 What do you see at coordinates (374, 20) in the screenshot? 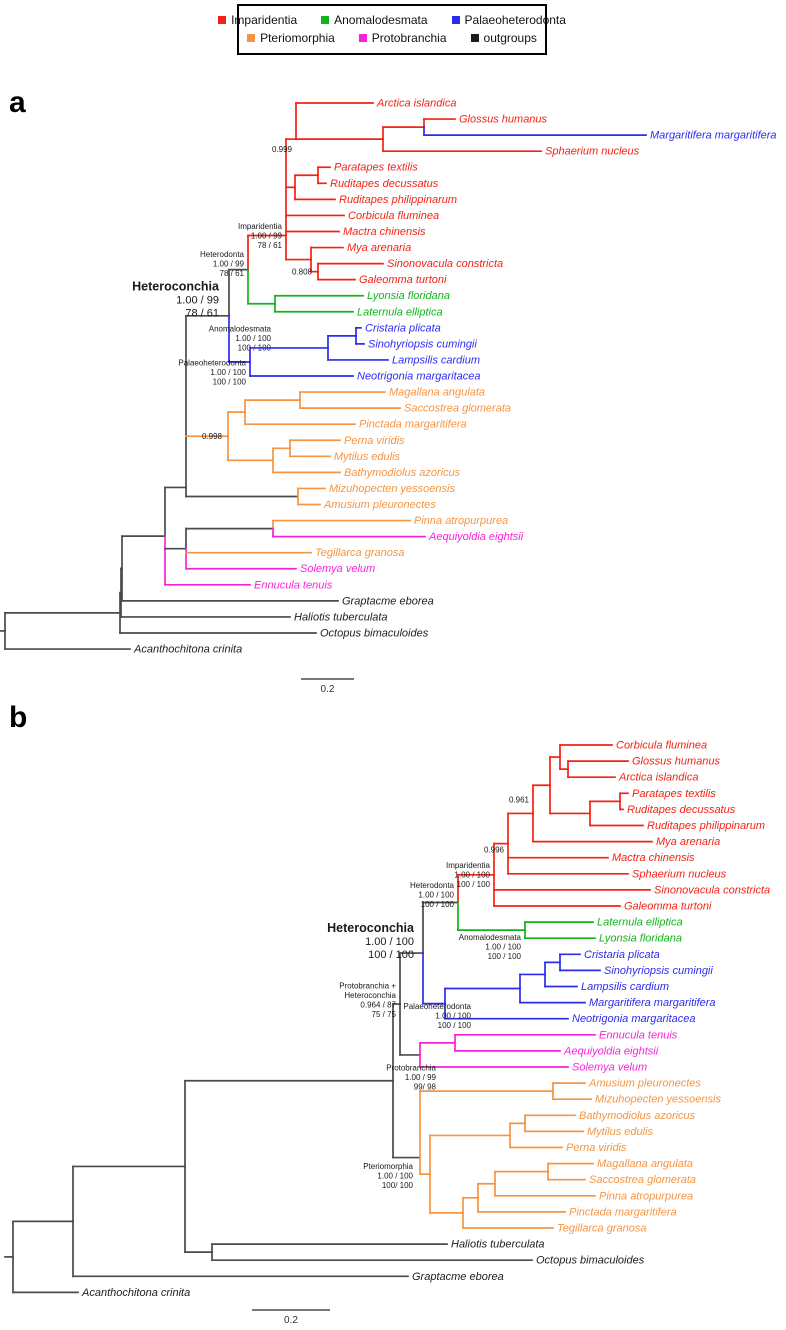
I see `legend-item-anomalodesmata: Anomalodesmata` at bounding box center [374, 20].